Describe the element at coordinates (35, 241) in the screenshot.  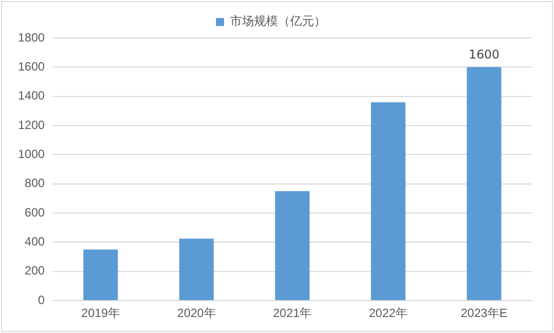
I see `y-tick-label: 400` at that location.